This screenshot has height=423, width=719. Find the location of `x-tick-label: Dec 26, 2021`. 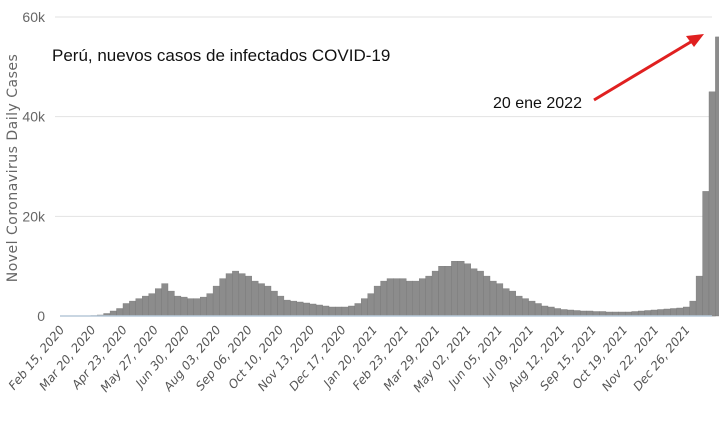

x-tick-label: Dec 26, 2021 is located at coordinates (661, 358).